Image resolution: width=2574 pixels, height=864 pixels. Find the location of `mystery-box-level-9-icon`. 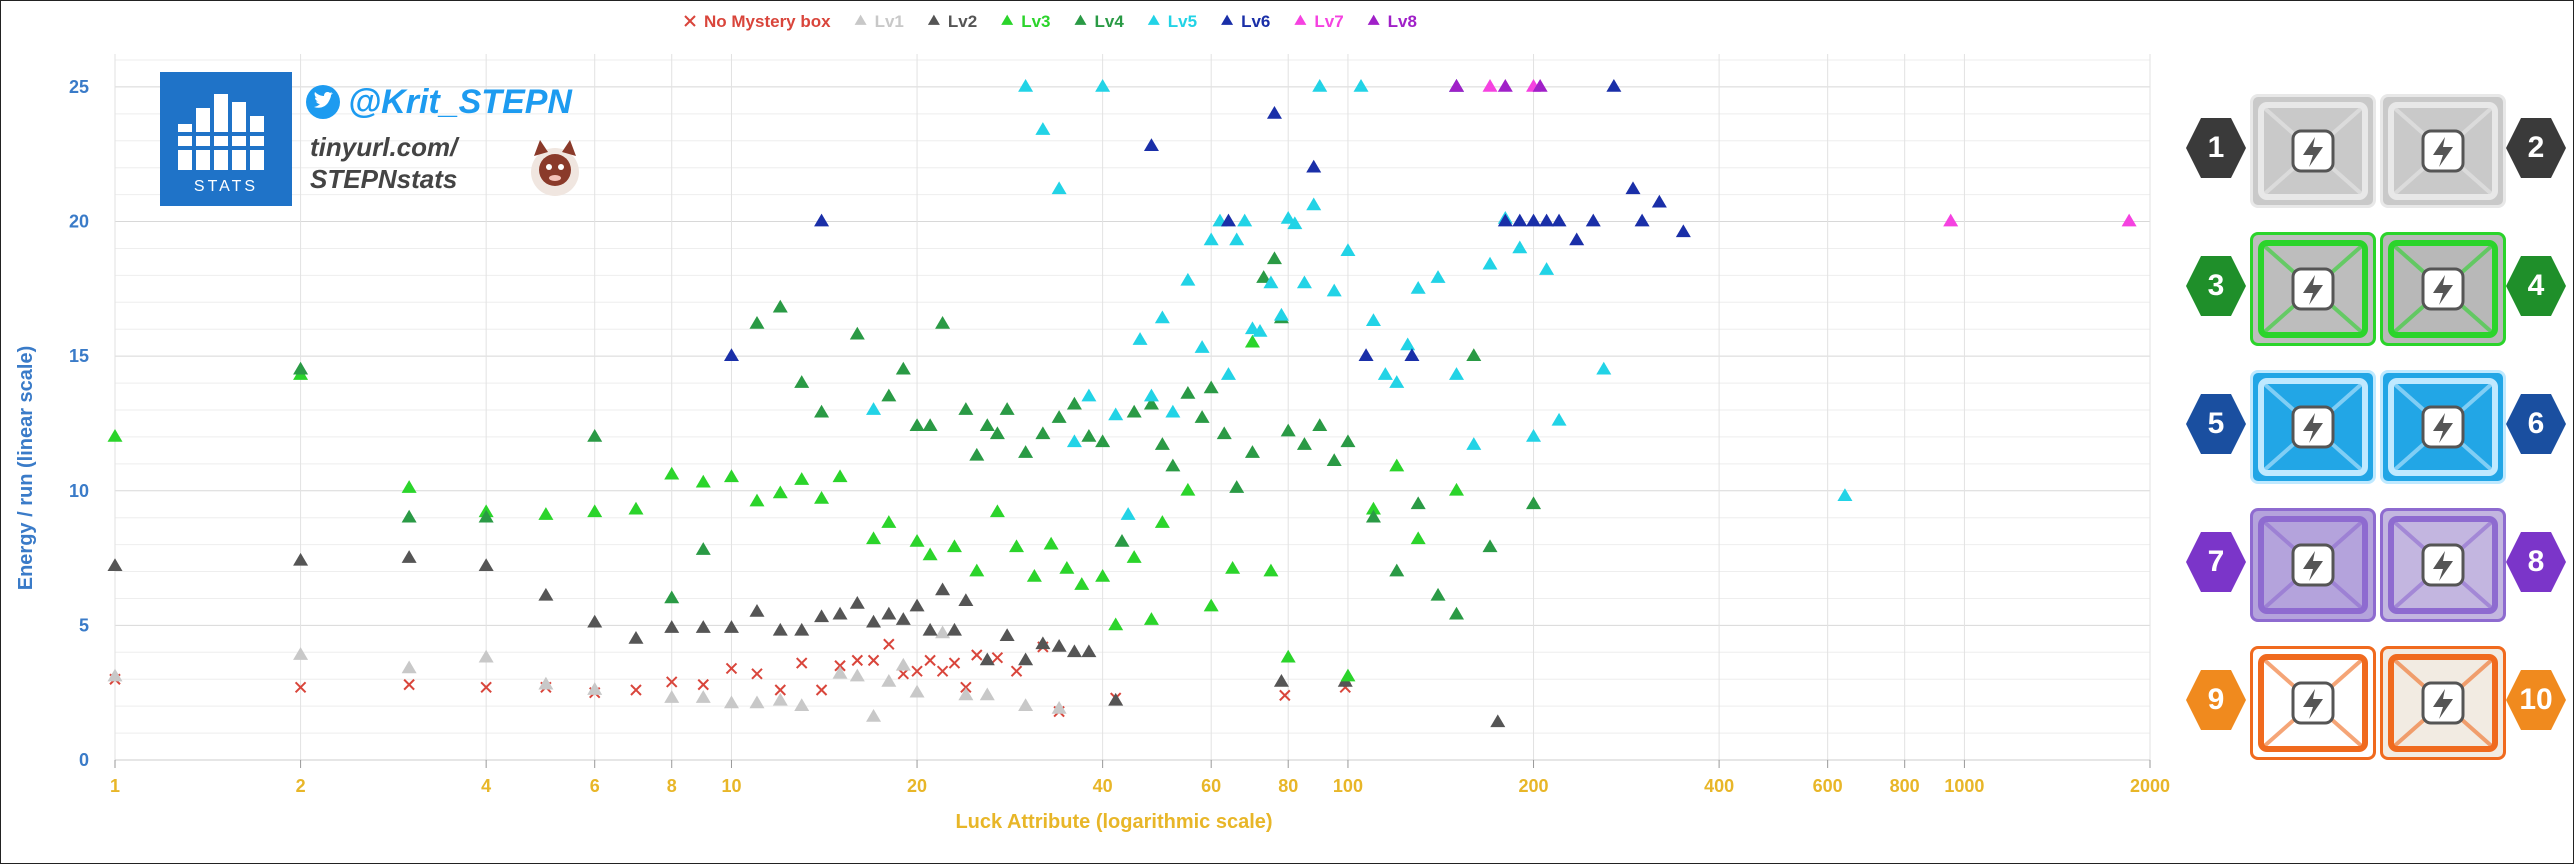

mystery-box-level-9-icon is located at coordinates (2313, 703).